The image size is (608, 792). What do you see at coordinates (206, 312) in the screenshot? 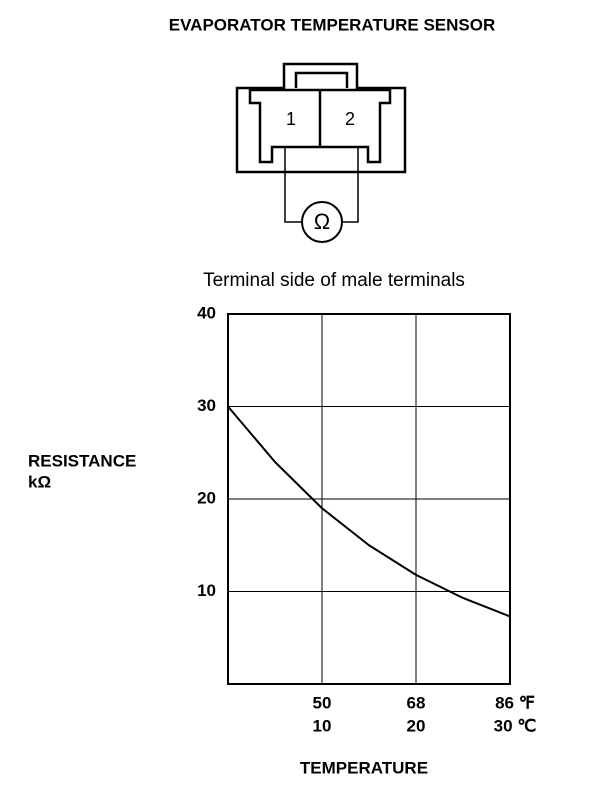
I see `y-tick-label: 40` at bounding box center [206, 312].